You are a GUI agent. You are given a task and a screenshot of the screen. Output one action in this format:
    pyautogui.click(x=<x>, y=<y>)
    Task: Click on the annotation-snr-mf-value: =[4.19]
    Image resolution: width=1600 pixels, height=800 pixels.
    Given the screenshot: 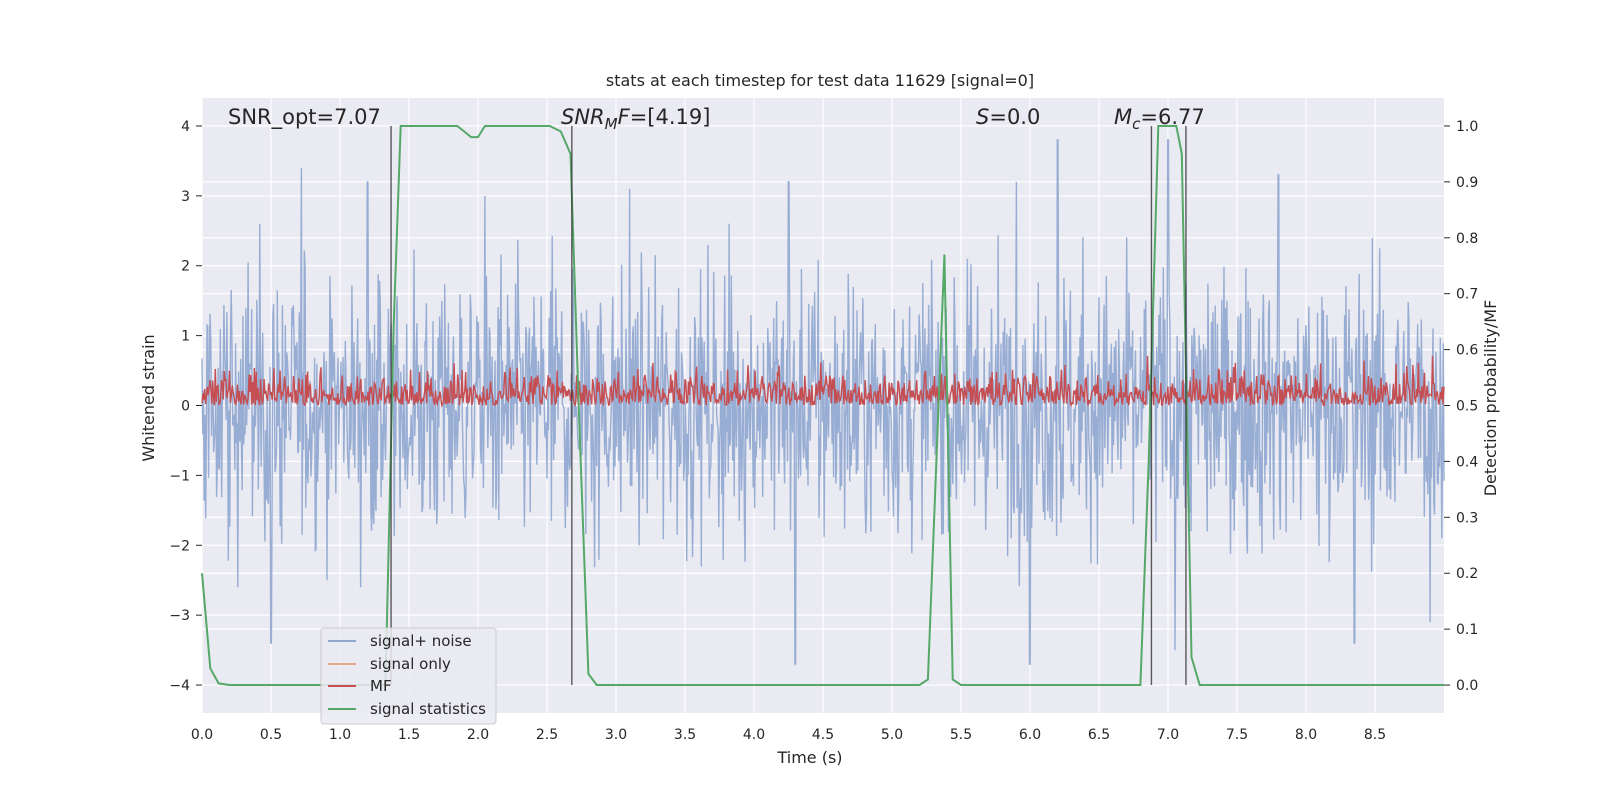 What is the action you would take?
    pyautogui.click(x=670, y=117)
    